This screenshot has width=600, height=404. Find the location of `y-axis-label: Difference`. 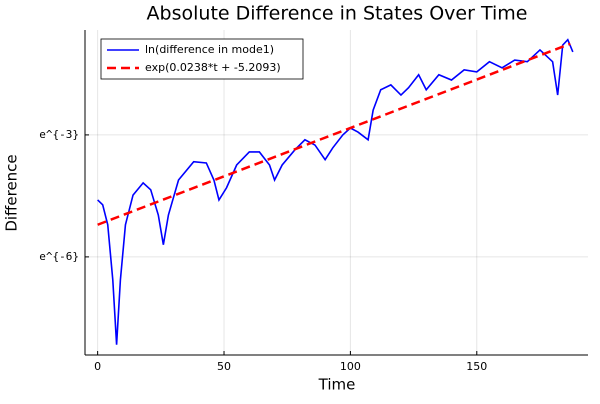

y-axis-label: Difference is located at coordinates (12, 192).